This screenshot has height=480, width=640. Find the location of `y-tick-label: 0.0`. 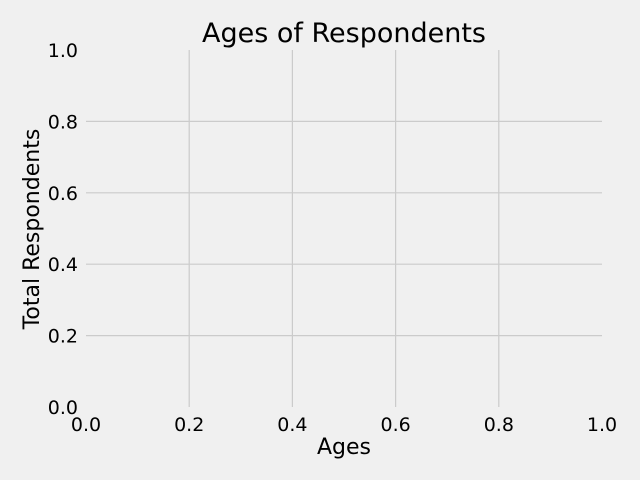

y-tick-label: 0.0 is located at coordinates (63, 408).